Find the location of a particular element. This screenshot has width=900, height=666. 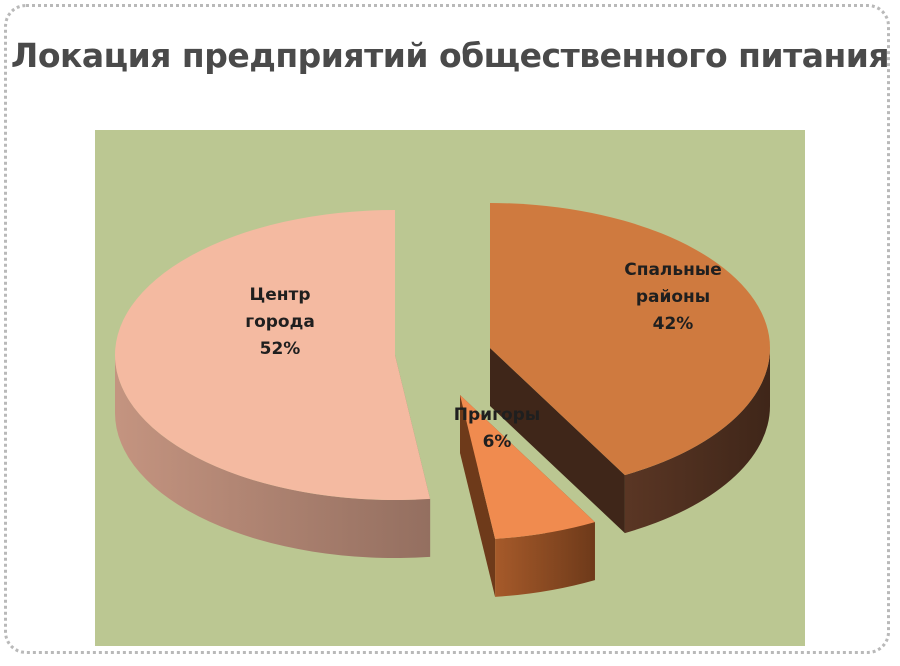

pie-slice-wall-sleeping is located at coordinates (557, 441).